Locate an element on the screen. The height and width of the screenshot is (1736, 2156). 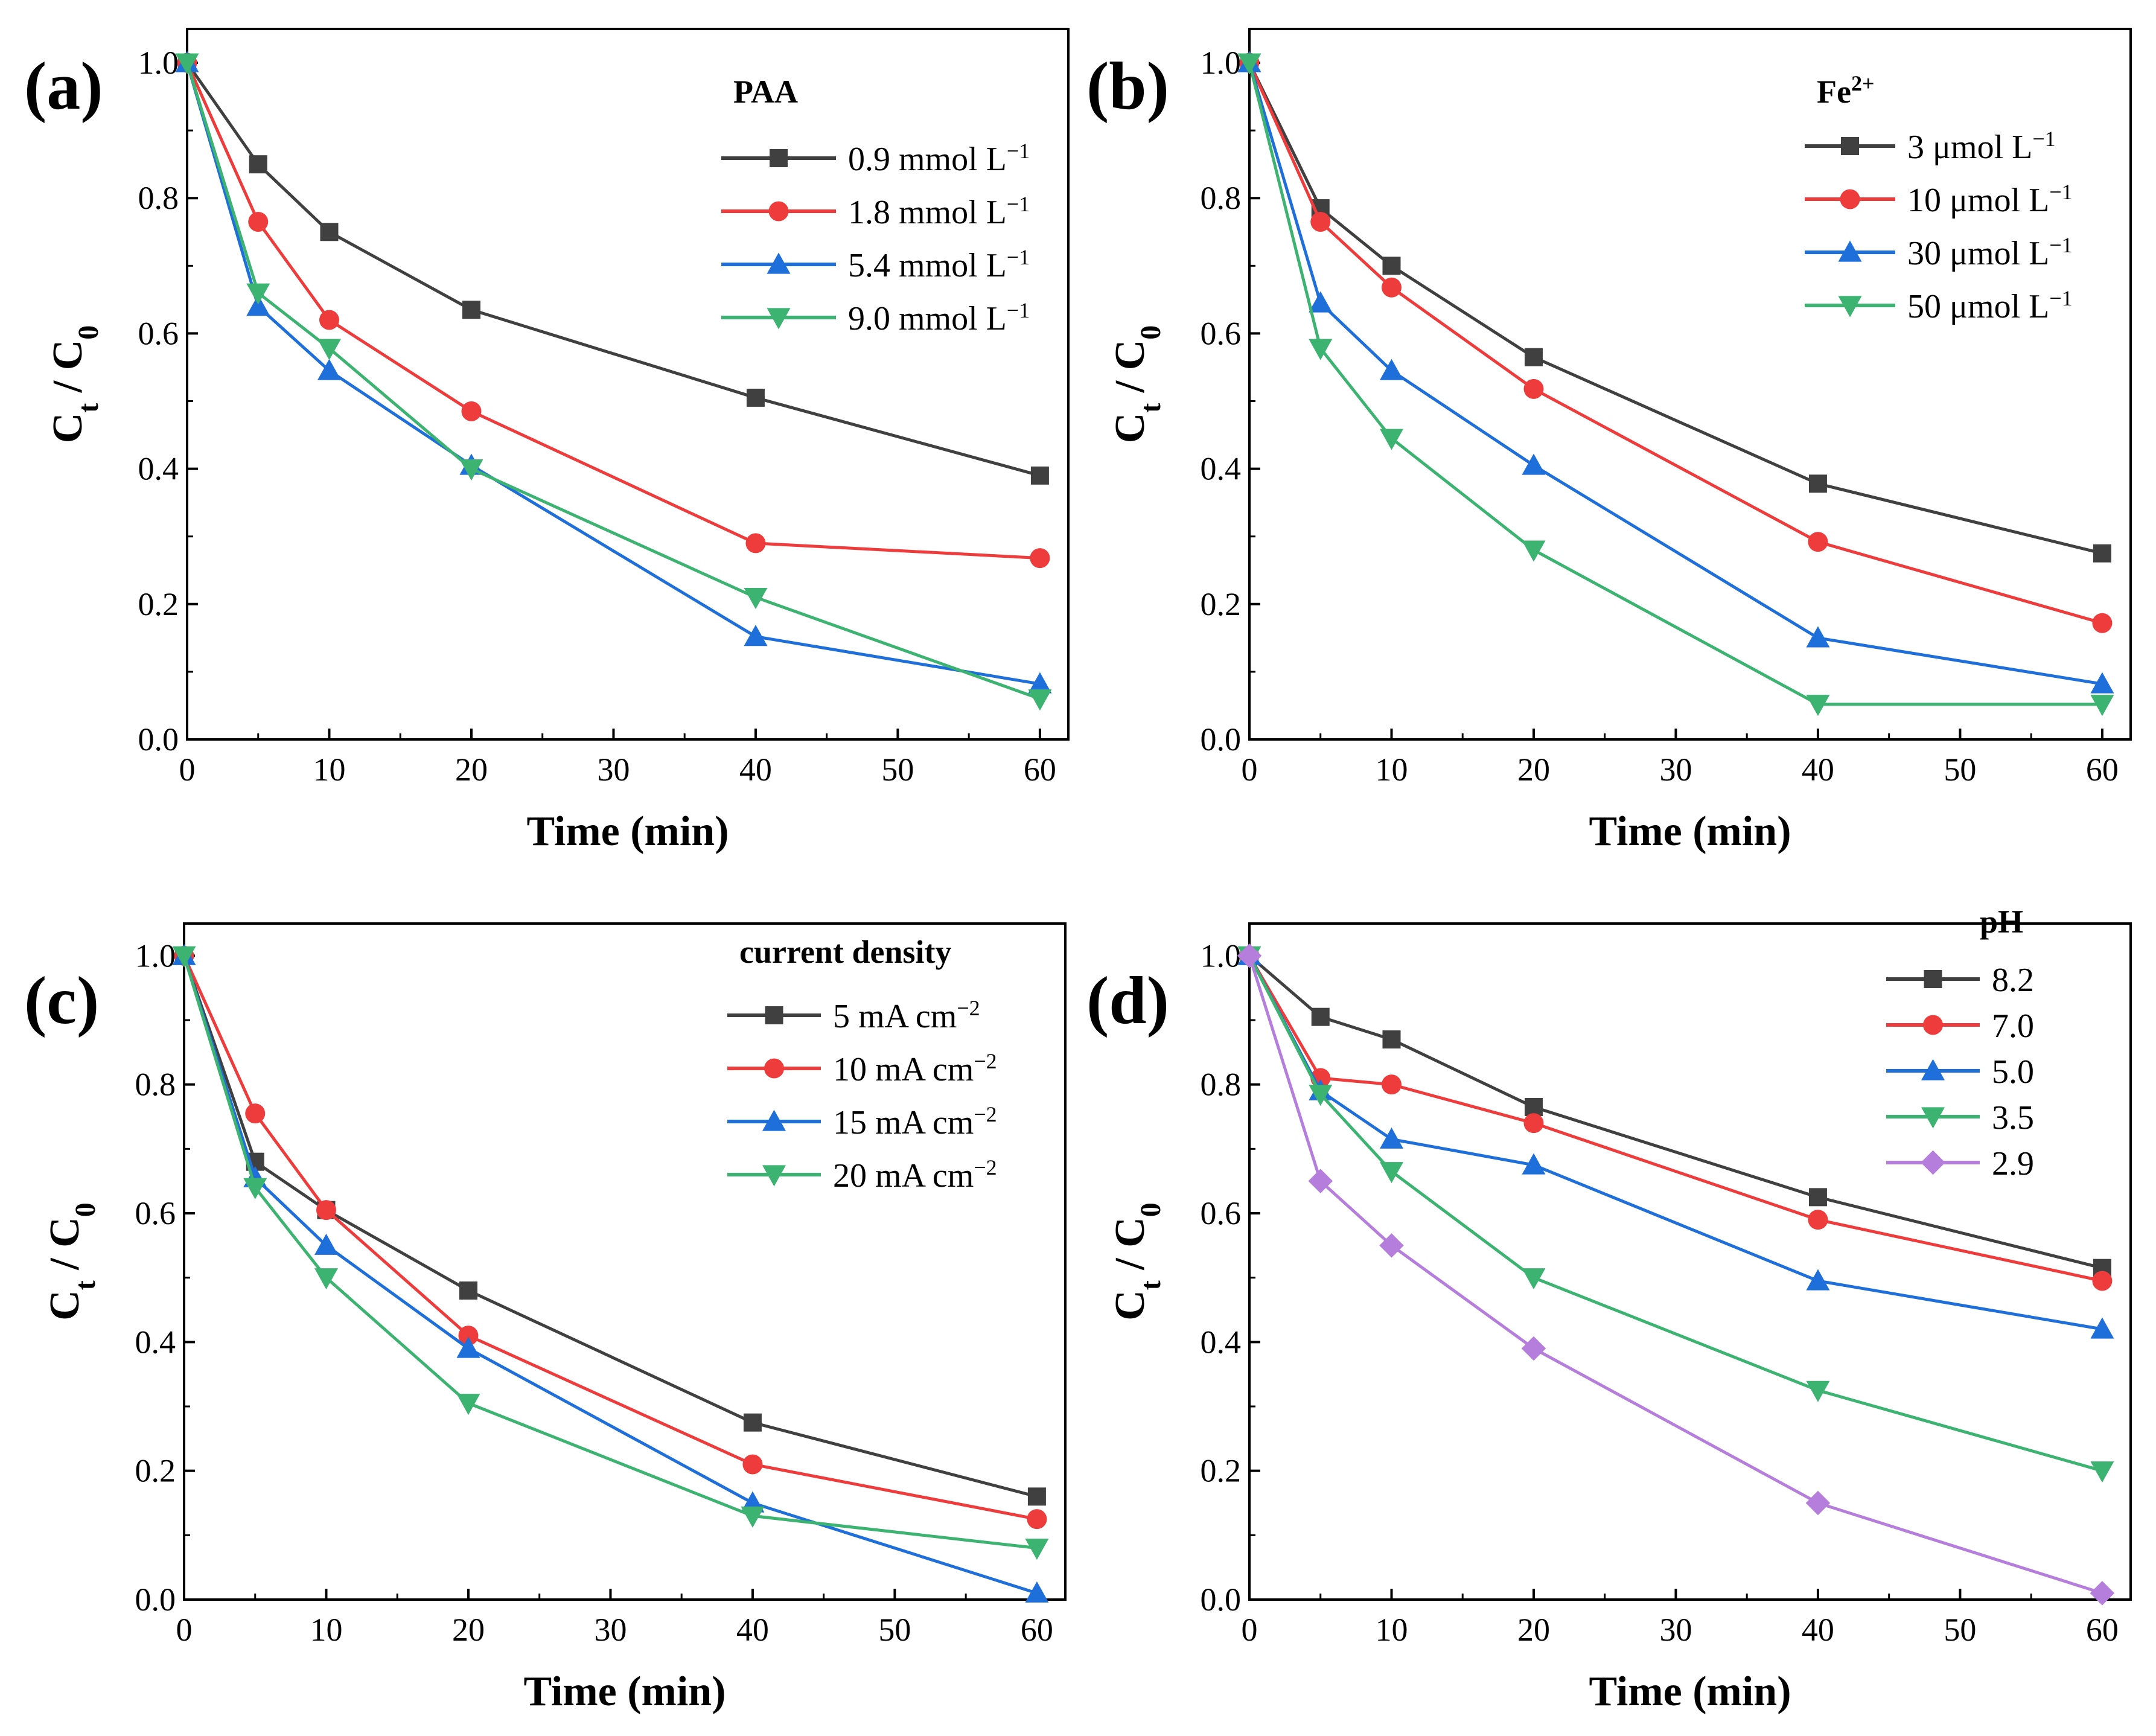
legend-title: Fe2+ is located at coordinates (1845, 90).